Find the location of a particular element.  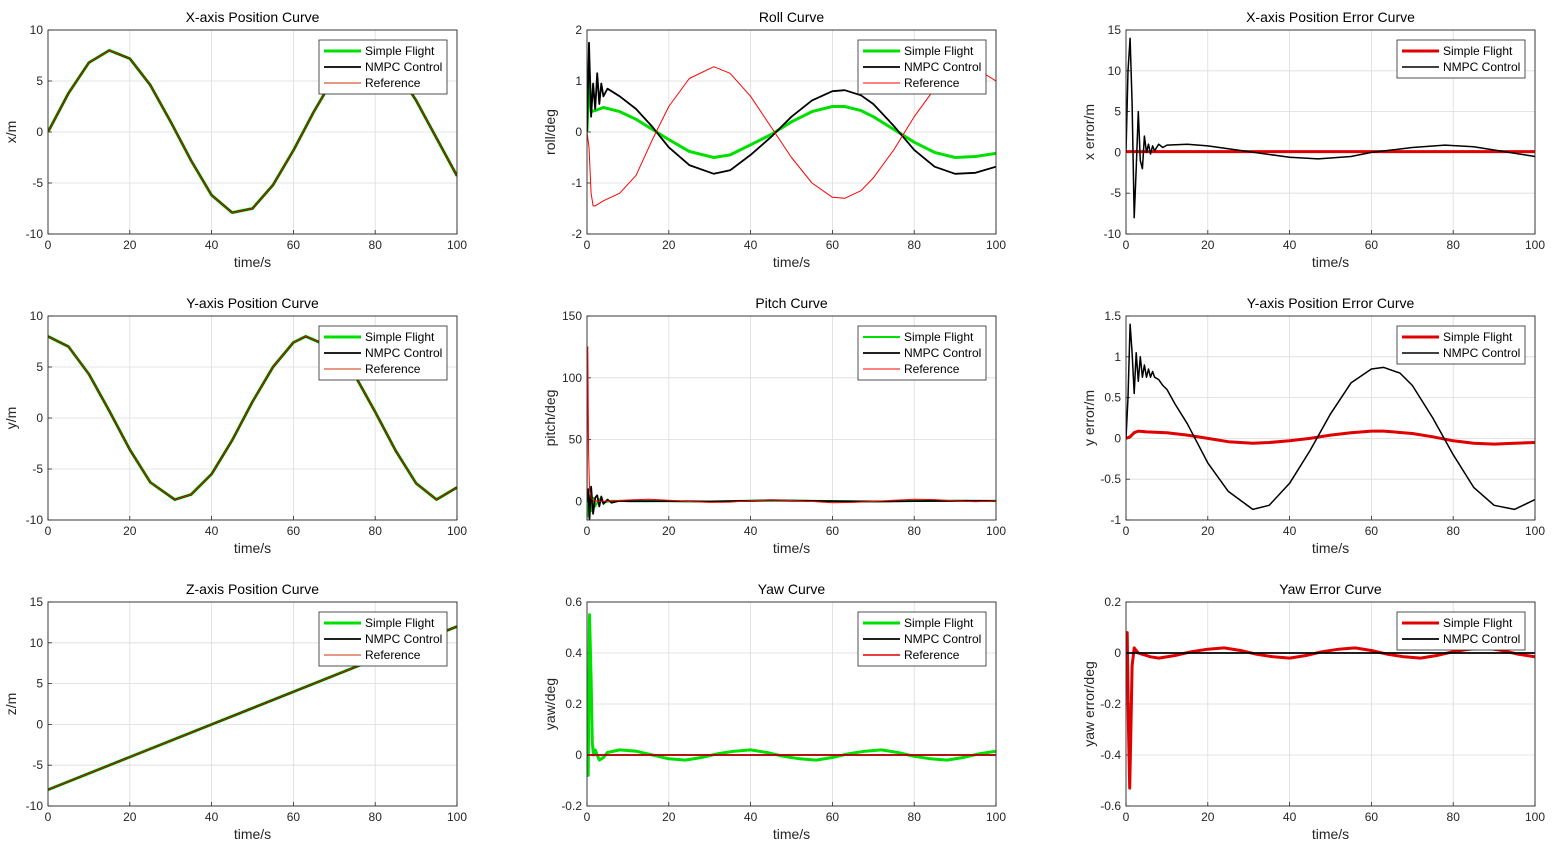

y-axis-label: y/m is located at coordinates (11, 418).